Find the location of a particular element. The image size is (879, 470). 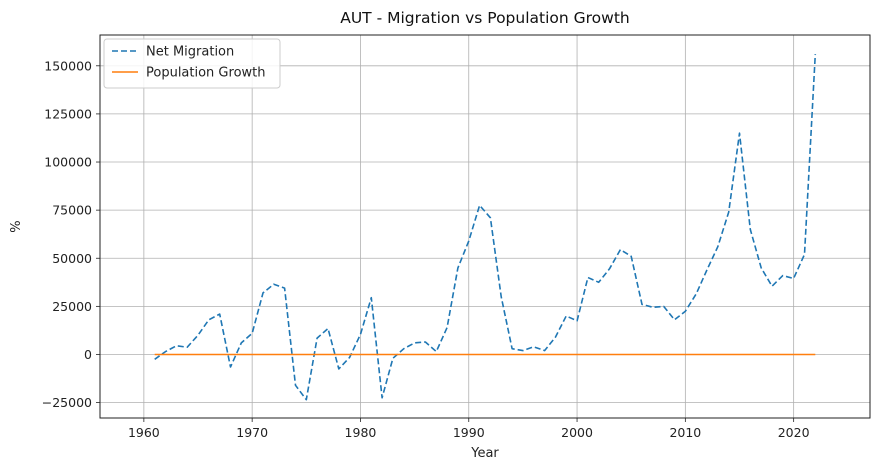

y-tick-label: −25000 is located at coordinates (67, 402).